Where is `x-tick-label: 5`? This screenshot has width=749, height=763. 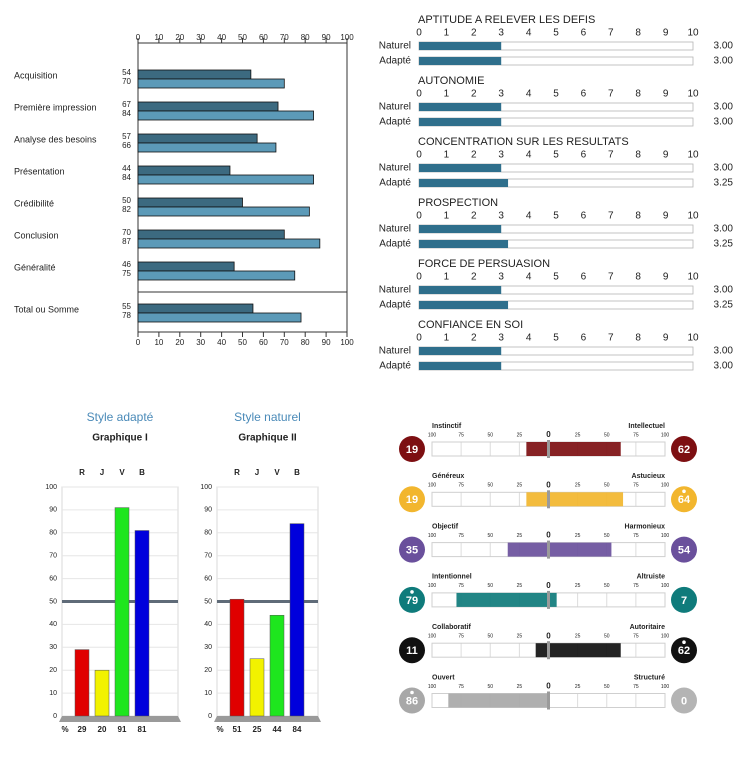
x-tick-label: 5 is located at coordinates (556, 155).